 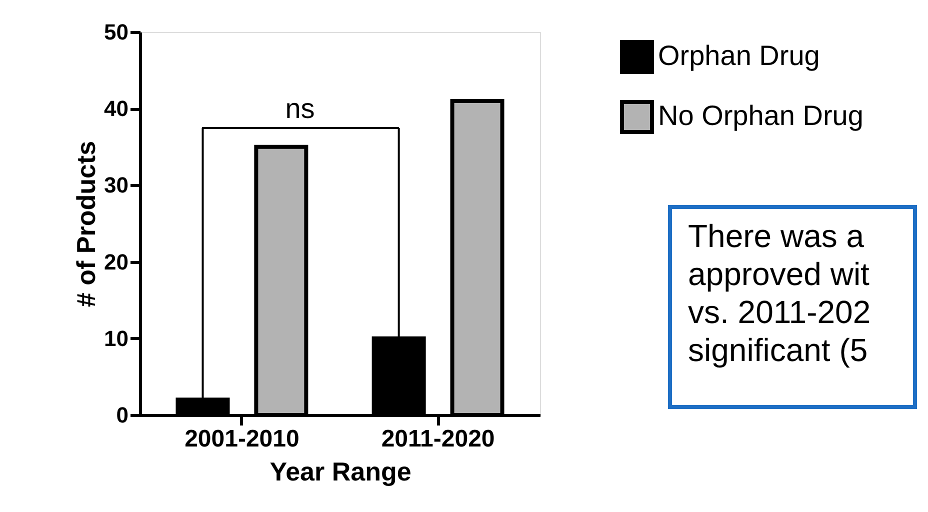 I want to click on y-tick-label: 40, so click(x=116, y=109).